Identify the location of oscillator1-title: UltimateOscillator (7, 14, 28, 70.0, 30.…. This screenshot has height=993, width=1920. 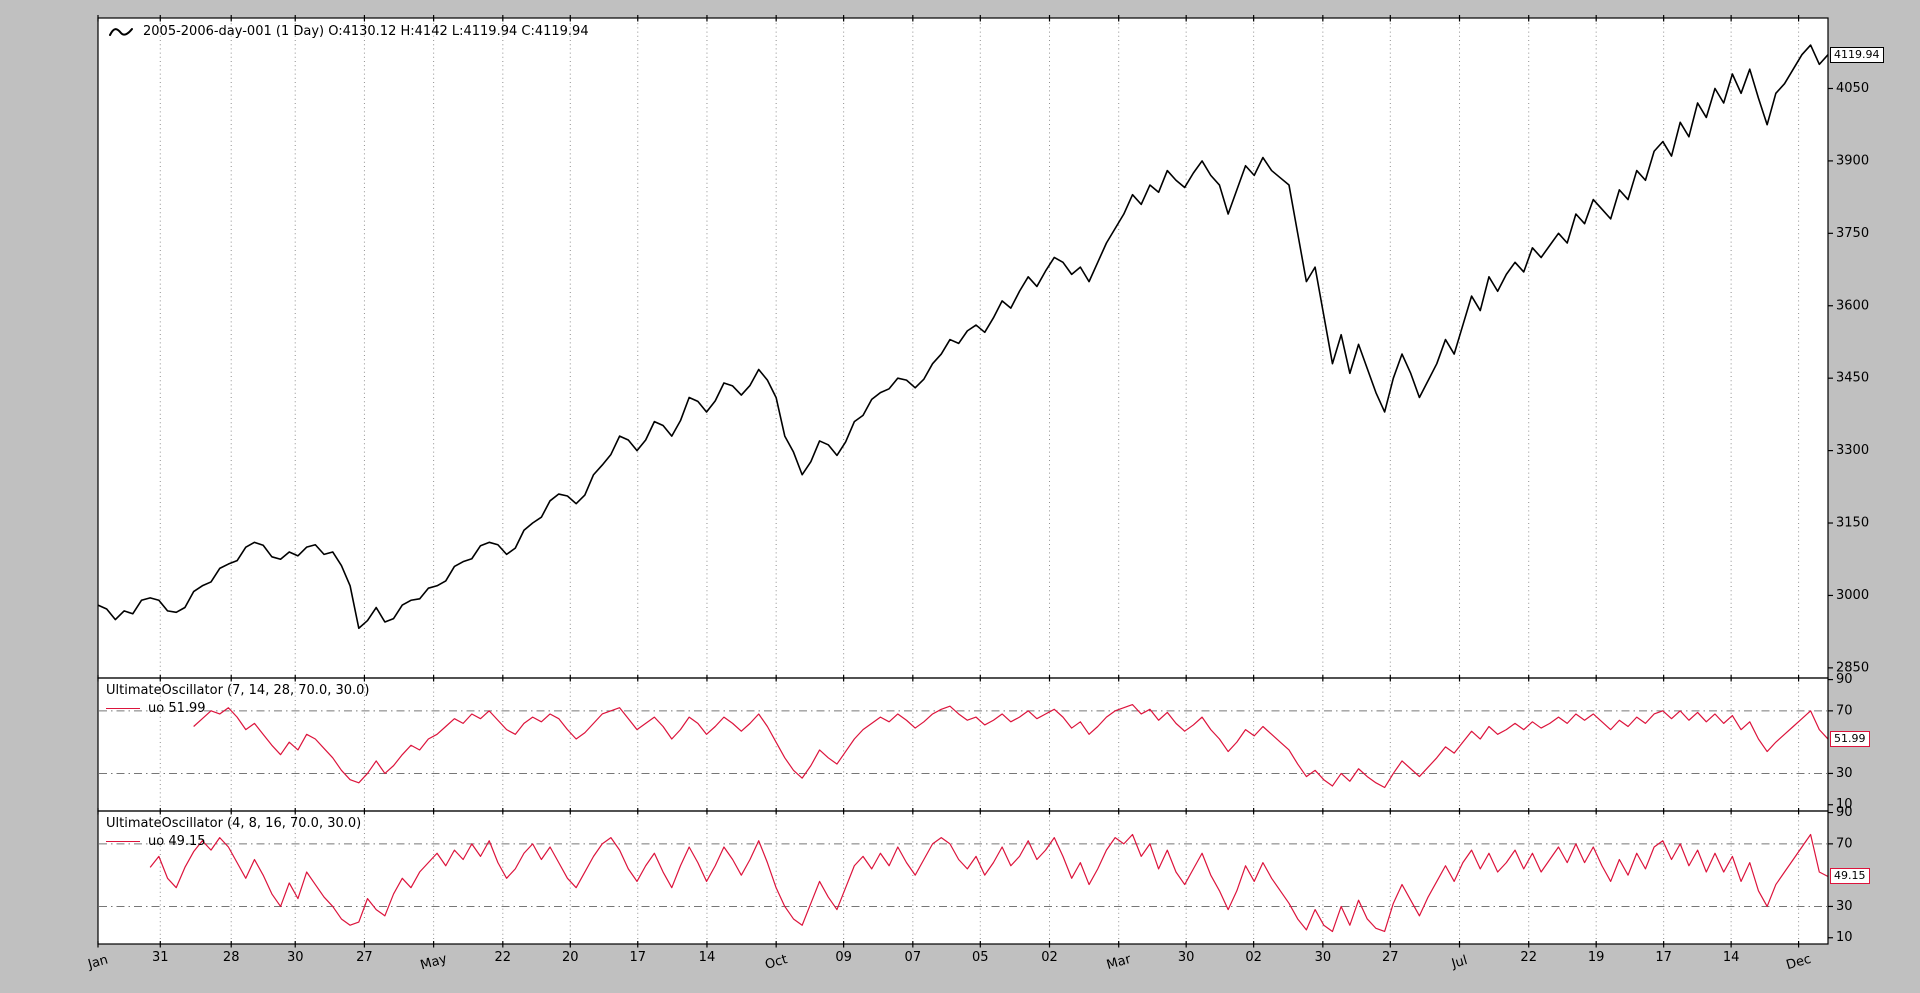
(238, 690).